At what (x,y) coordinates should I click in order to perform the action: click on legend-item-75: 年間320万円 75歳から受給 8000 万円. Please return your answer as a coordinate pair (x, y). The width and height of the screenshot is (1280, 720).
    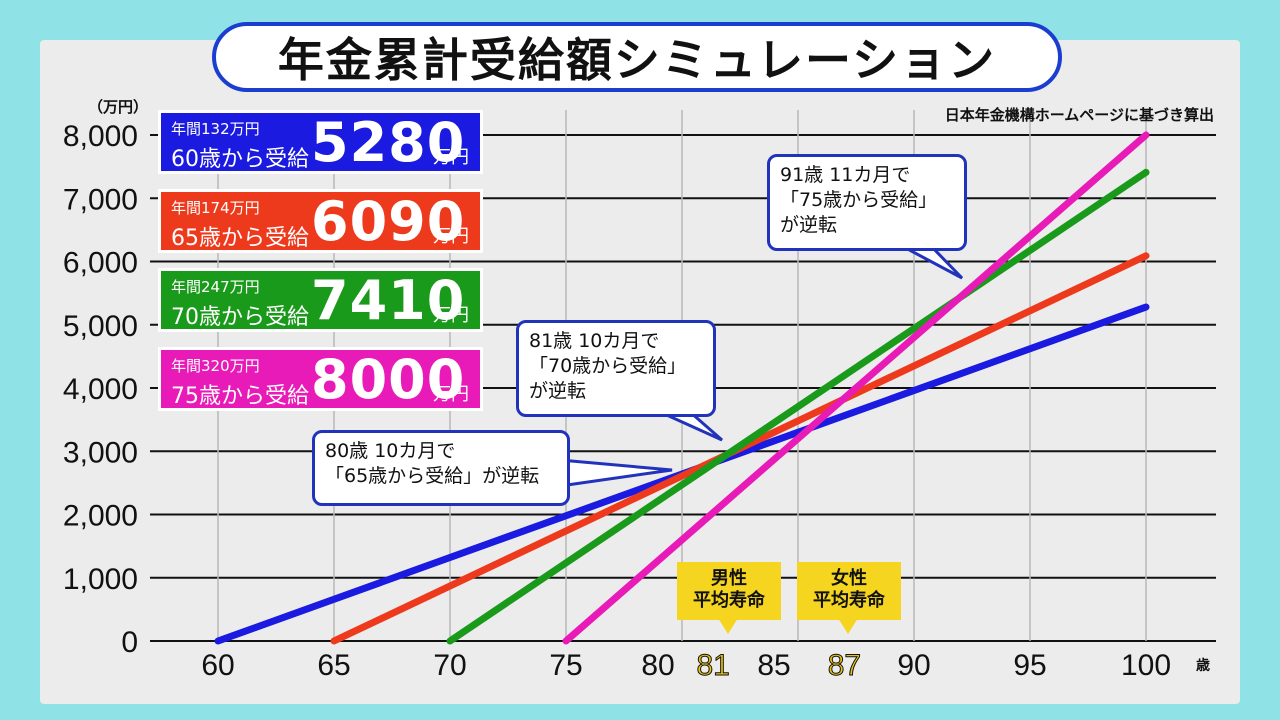
    Looking at the image, I should click on (320, 379).